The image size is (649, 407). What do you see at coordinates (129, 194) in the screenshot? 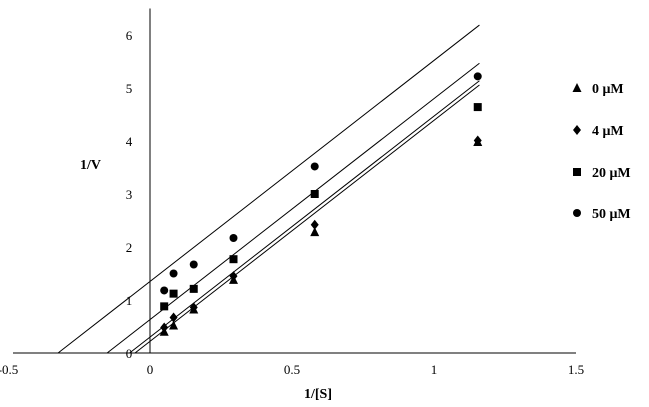
I see `y-tick-label: 3` at bounding box center [129, 194].